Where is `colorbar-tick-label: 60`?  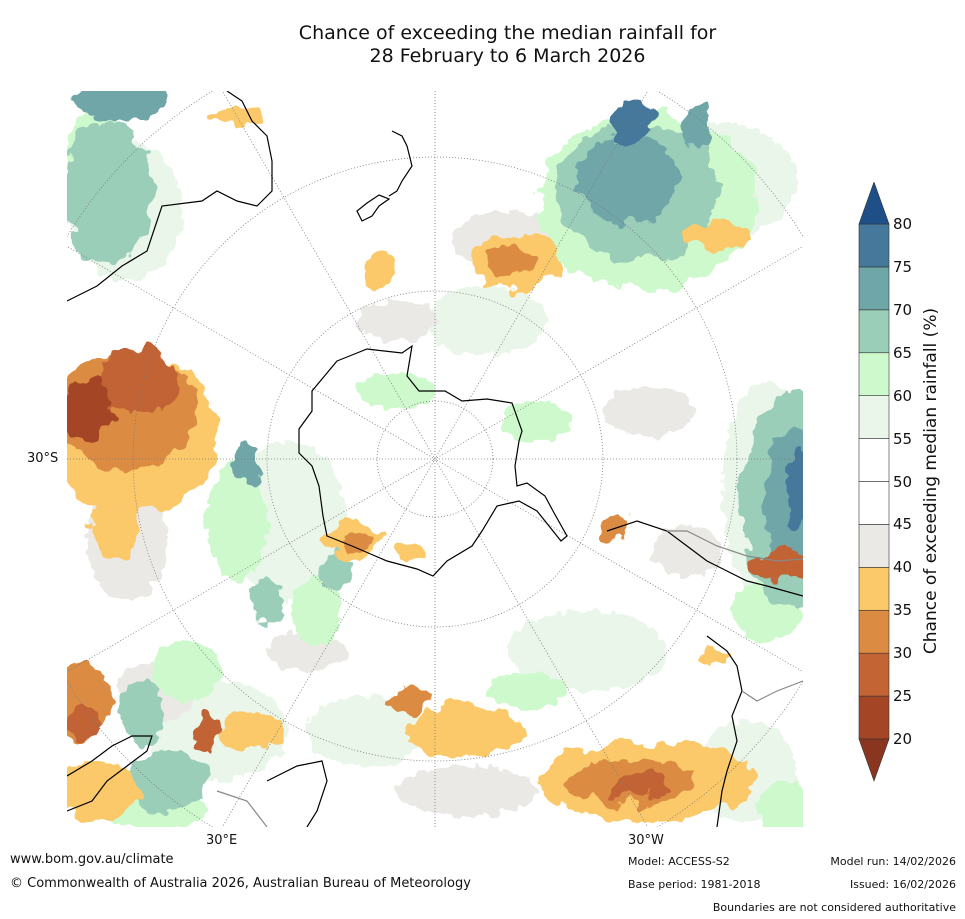
colorbar-tick-label: 60 is located at coordinates (903, 395).